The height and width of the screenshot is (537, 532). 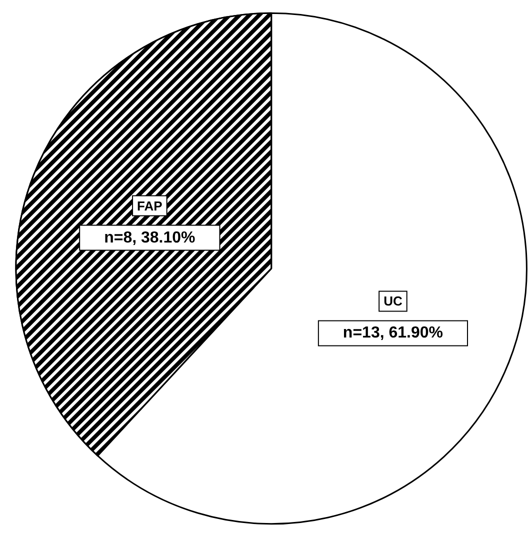 I want to click on slice-label: FAP, so click(x=150, y=206).